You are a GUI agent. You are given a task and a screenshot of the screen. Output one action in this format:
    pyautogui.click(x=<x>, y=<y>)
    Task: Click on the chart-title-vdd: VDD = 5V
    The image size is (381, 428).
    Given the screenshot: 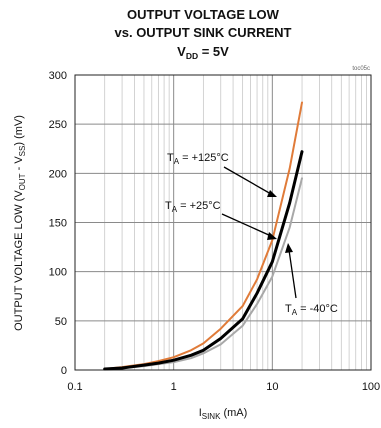 What is the action you would take?
    pyautogui.click(x=203, y=52)
    